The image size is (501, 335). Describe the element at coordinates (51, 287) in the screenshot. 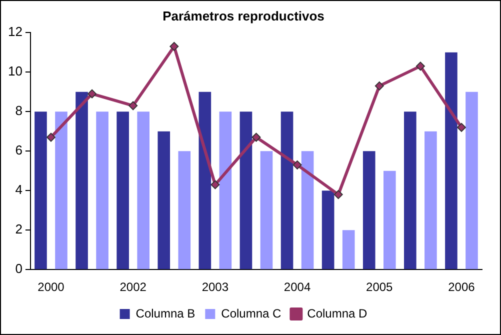

I see `x-tick-label: 2000` at that location.